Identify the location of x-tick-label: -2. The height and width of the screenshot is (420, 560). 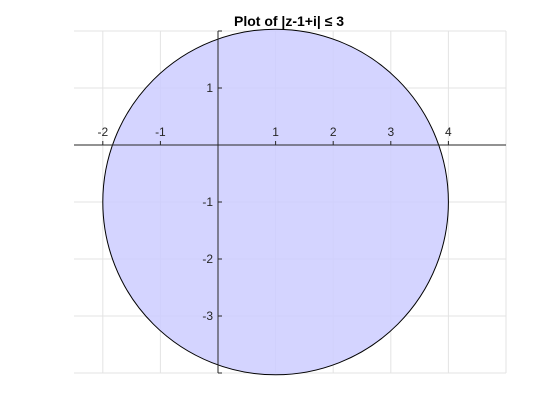
(102, 132).